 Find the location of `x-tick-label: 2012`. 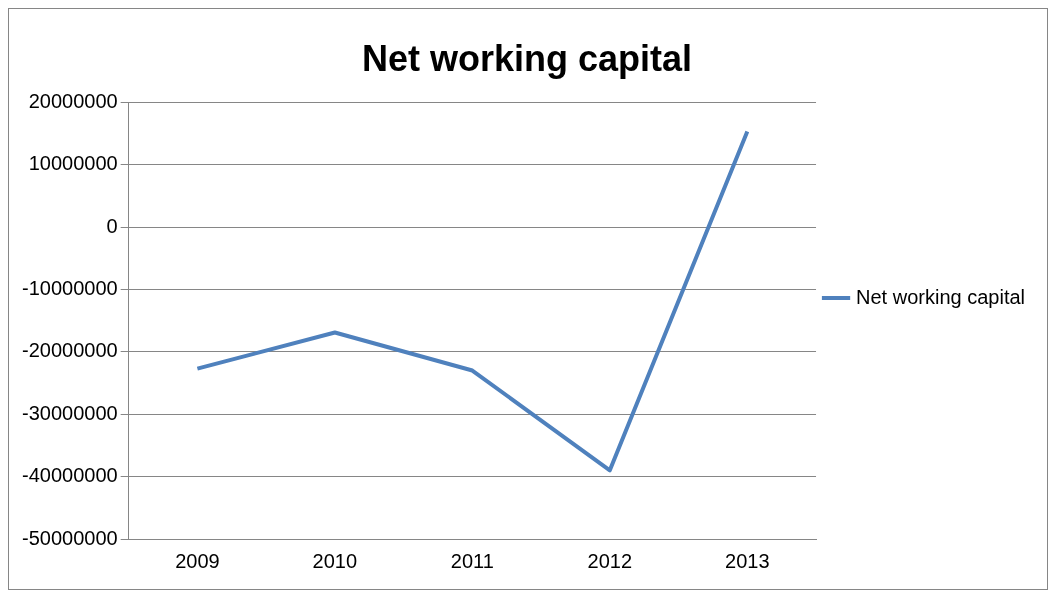

x-tick-label: 2012 is located at coordinates (610, 560).